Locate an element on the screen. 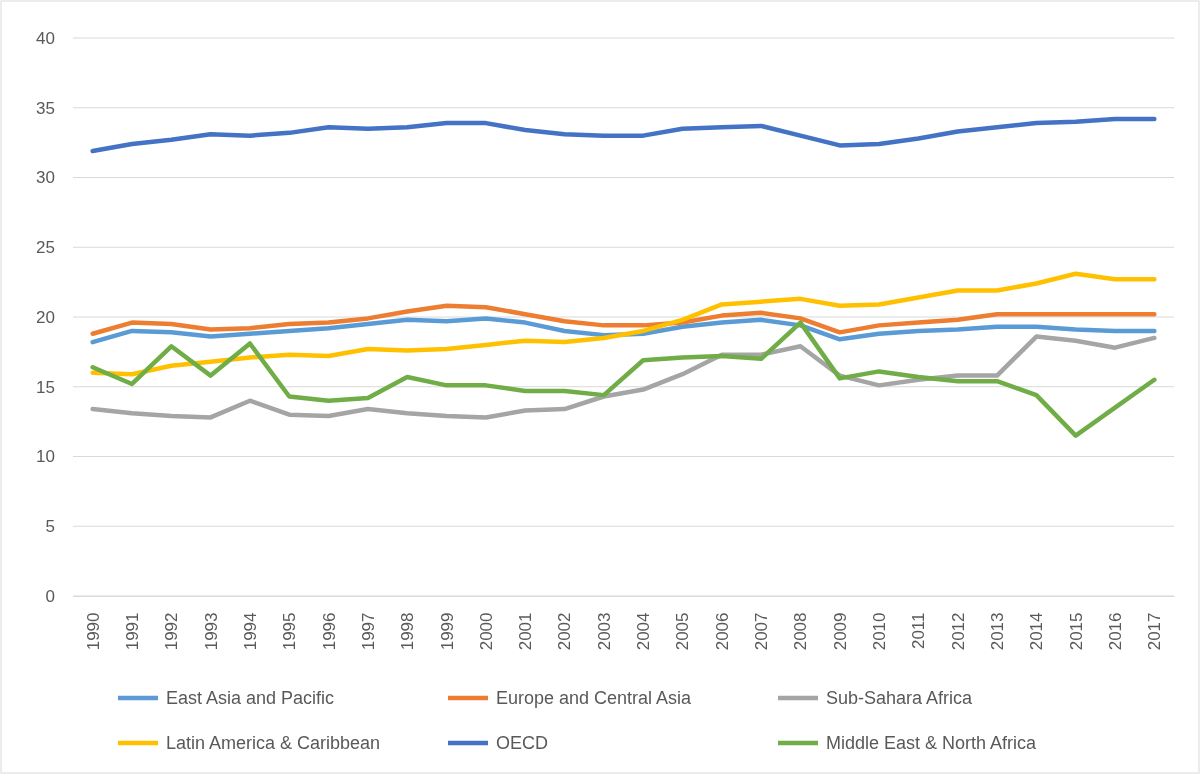 This screenshot has height=776, width=1202. legend-label: Latin America & Caribbean is located at coordinates (273, 743).